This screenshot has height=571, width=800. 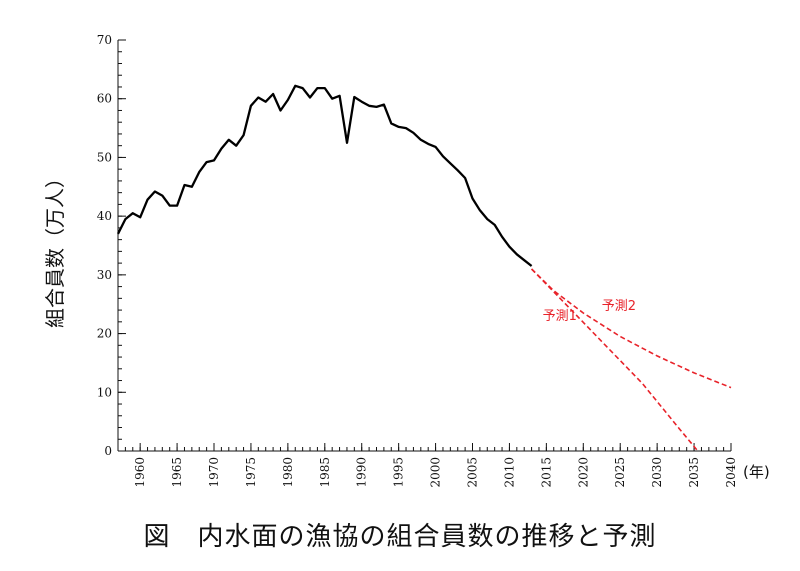 I want to click on y-axis-label: 組合員数（万人）, so click(x=55, y=248).